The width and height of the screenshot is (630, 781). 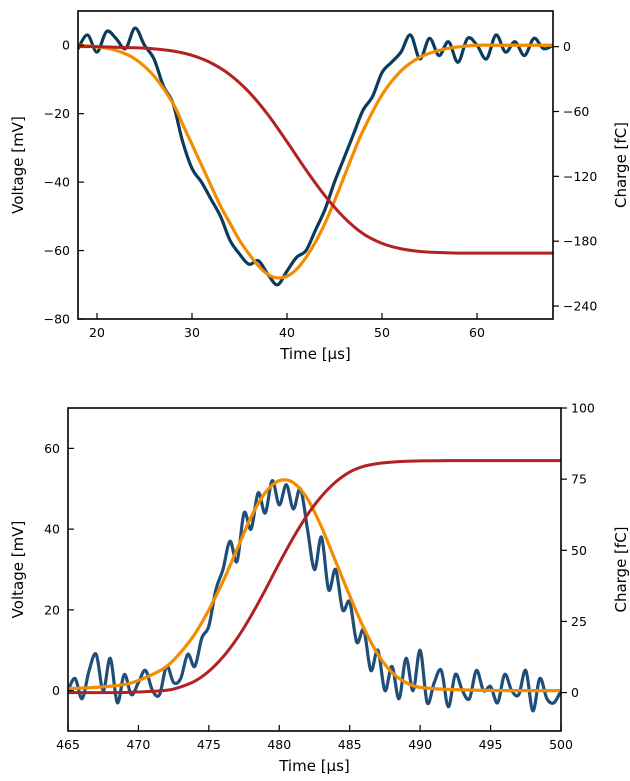 What do you see at coordinates (52, 609) in the screenshot?
I see `y-tick-label: 20` at bounding box center [52, 609].